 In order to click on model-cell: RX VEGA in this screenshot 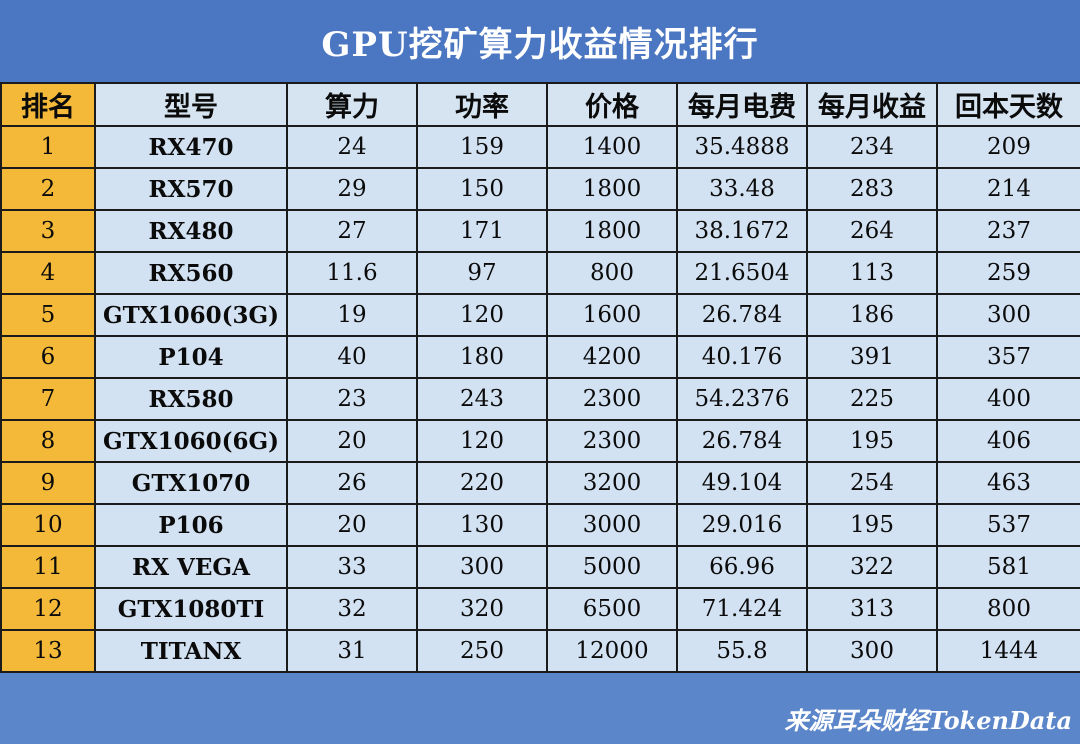, I will do `click(191, 567)`.